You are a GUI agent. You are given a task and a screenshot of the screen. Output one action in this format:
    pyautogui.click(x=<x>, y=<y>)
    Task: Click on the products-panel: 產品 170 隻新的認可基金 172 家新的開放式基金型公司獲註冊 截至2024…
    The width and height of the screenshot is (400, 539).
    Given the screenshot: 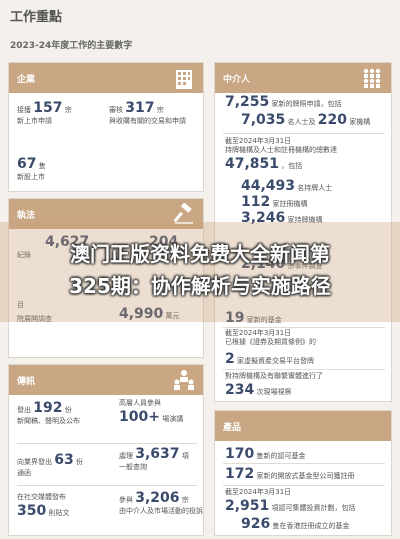 What is the action you would take?
    pyautogui.click(x=303, y=473)
    